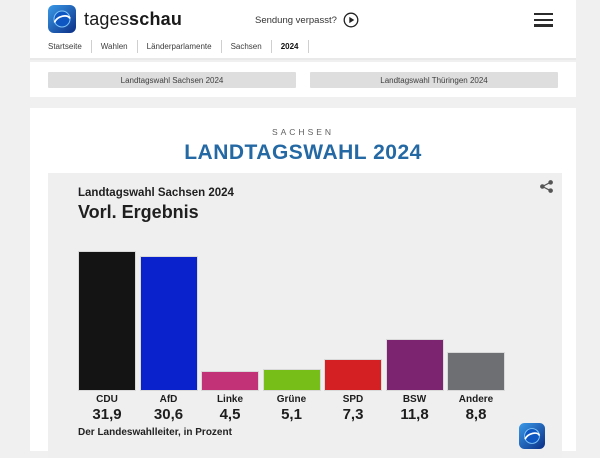  I want to click on bar-label: SPD, so click(353, 399).